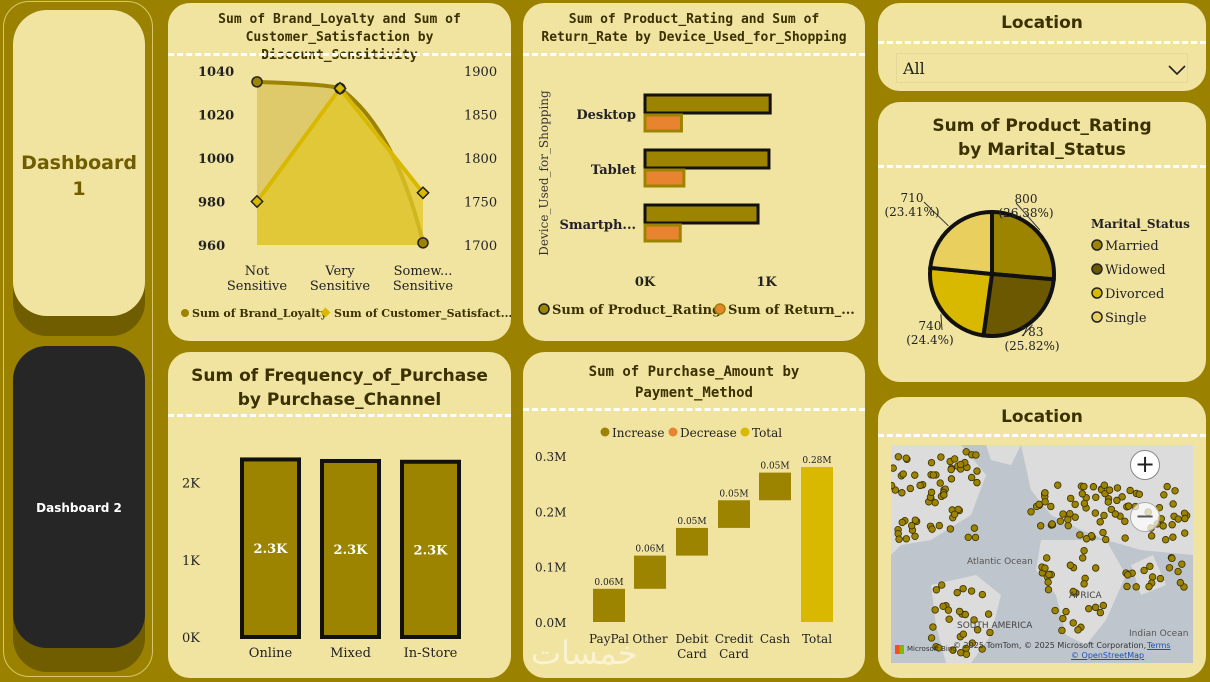  I want to click on pie-value-label: 710, so click(912, 198).